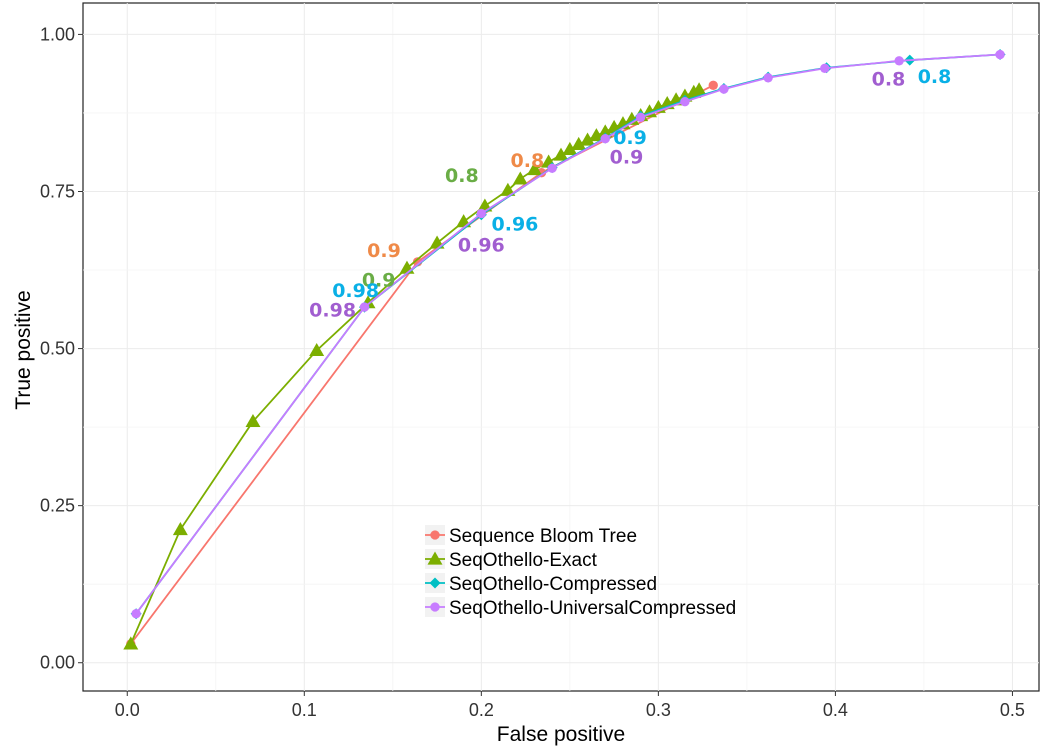 The image size is (1041, 748). Describe the element at coordinates (561, 734) in the screenshot. I see `x-axis-title: False positive` at that location.